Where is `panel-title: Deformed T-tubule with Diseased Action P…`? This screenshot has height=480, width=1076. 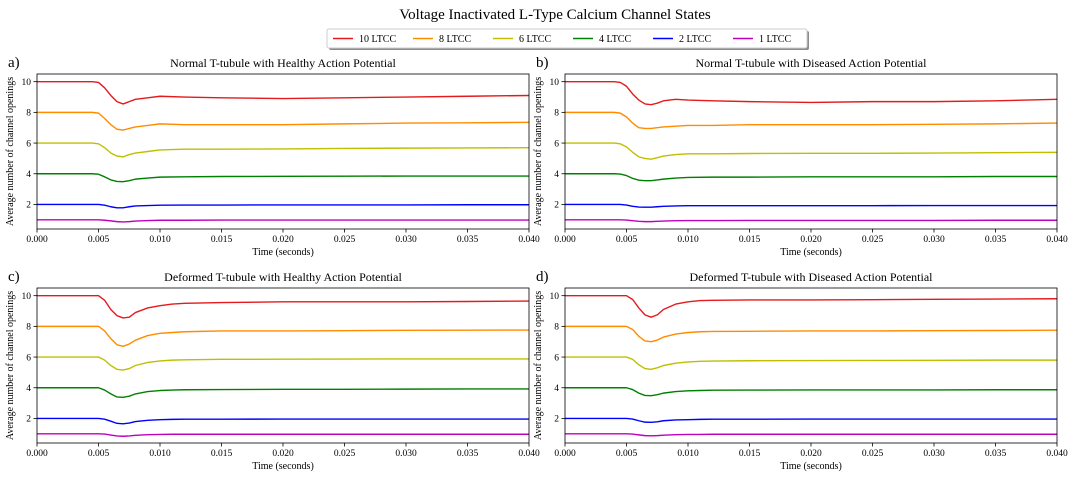
panel-title: Deformed T-tubule with Diseased Action P… is located at coordinates (812, 277).